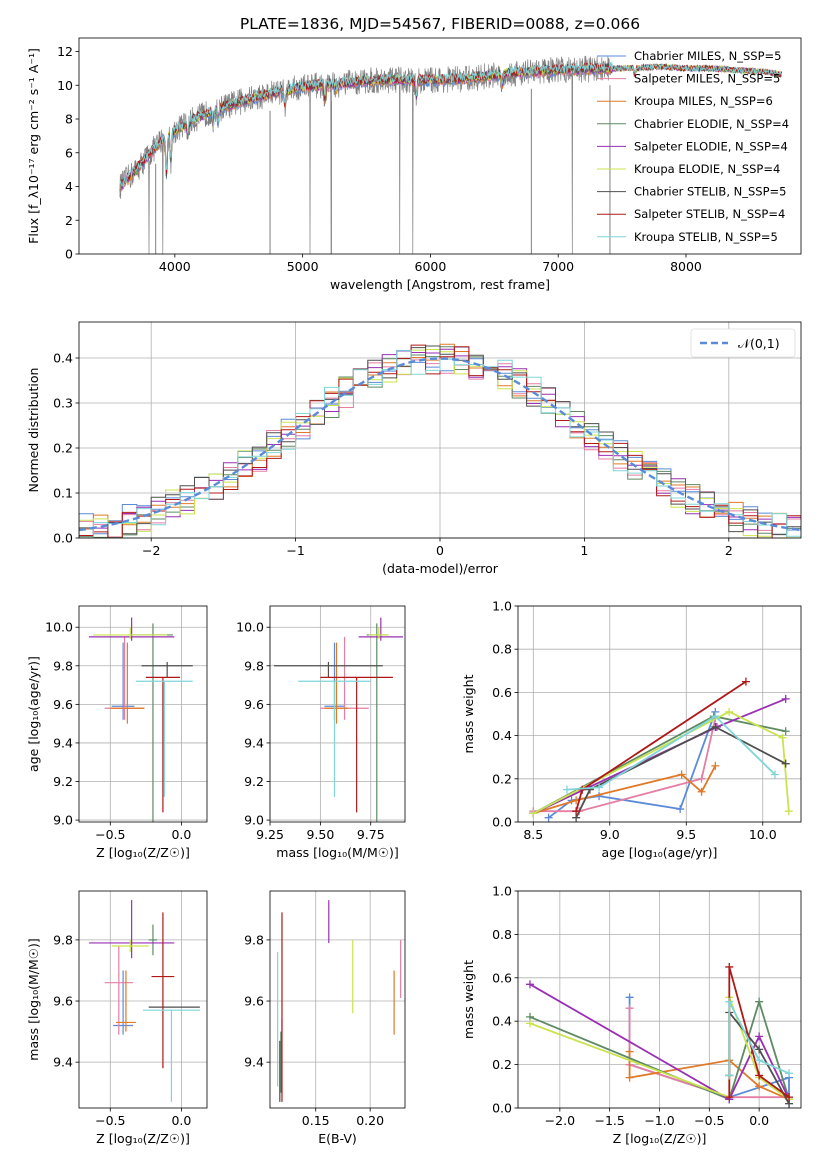 The image size is (819, 1170). What do you see at coordinates (709, 214) in the screenshot?
I see `legend-label: Salpeter STELIB, N_SSP=4` at bounding box center [709, 214].